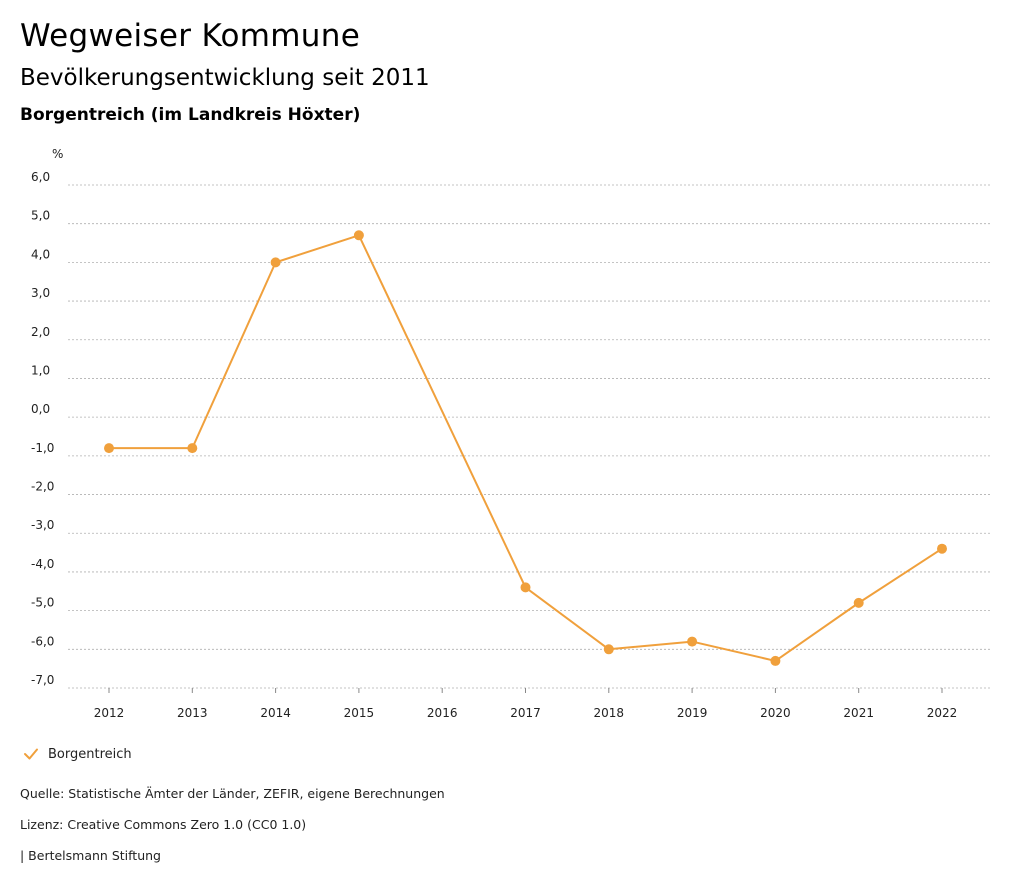 The image size is (1024, 888). Describe the element at coordinates (42, 603) in the screenshot. I see `y-tick-label: -5,0` at that location.